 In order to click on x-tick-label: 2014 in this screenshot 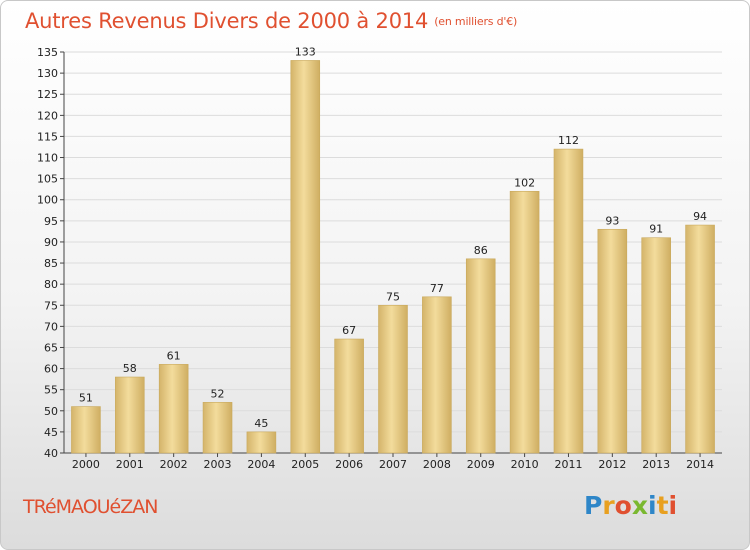, I will do `click(700, 464)`.